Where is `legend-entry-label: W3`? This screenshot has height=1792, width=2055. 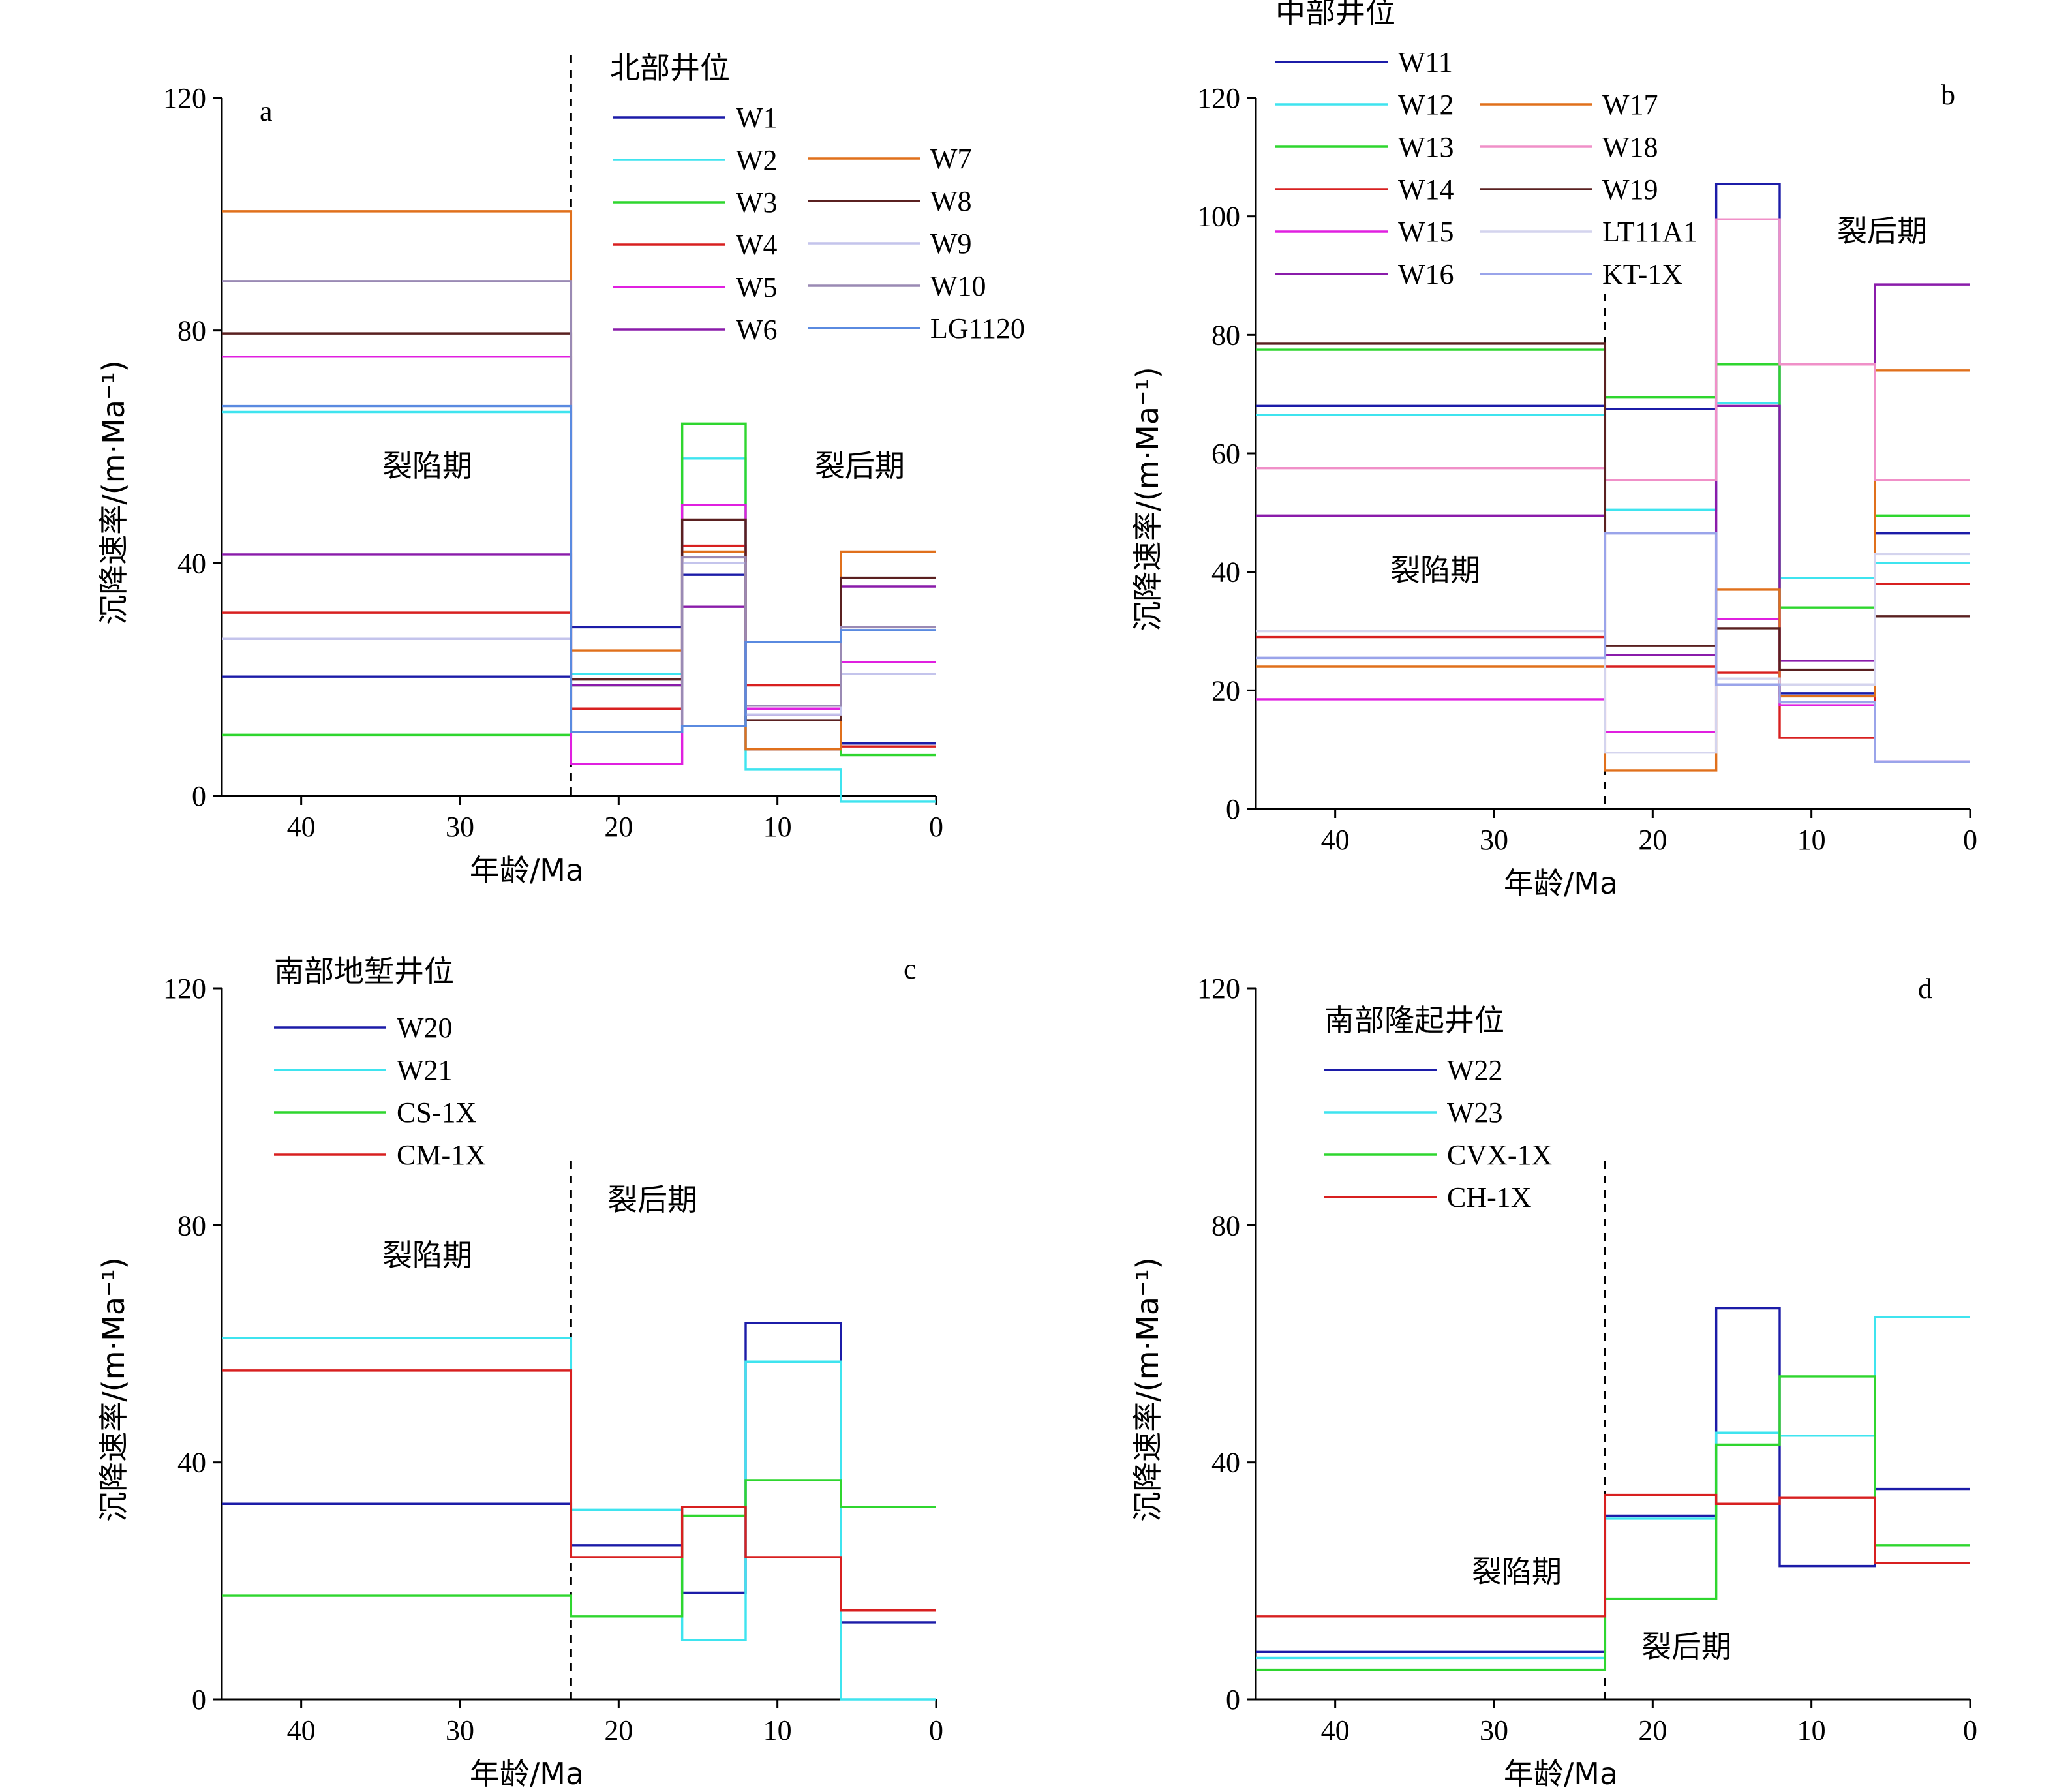
legend-entry-label: W3 is located at coordinates (757, 203).